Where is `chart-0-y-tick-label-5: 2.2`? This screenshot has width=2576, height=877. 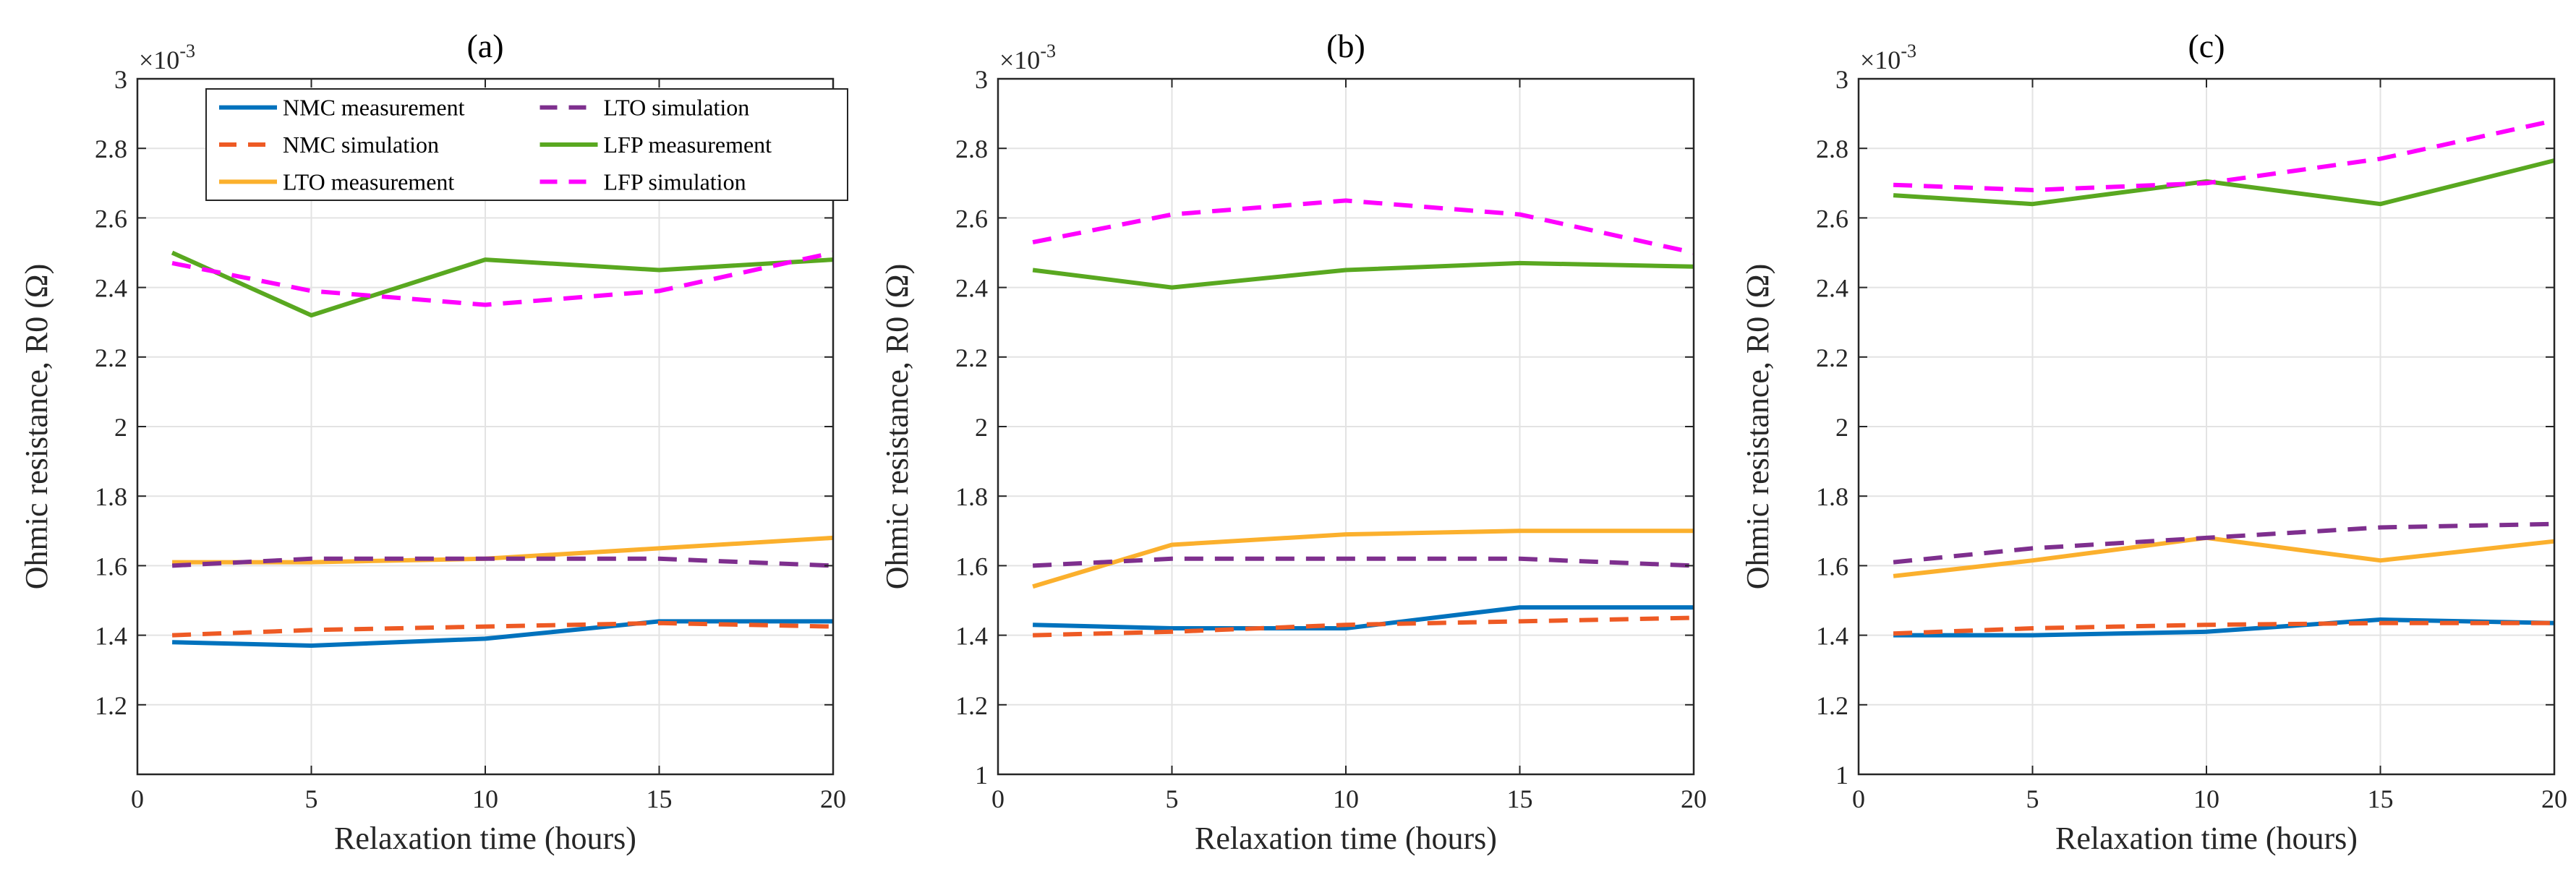 chart-0-y-tick-label-5: 2.2 is located at coordinates (111, 357).